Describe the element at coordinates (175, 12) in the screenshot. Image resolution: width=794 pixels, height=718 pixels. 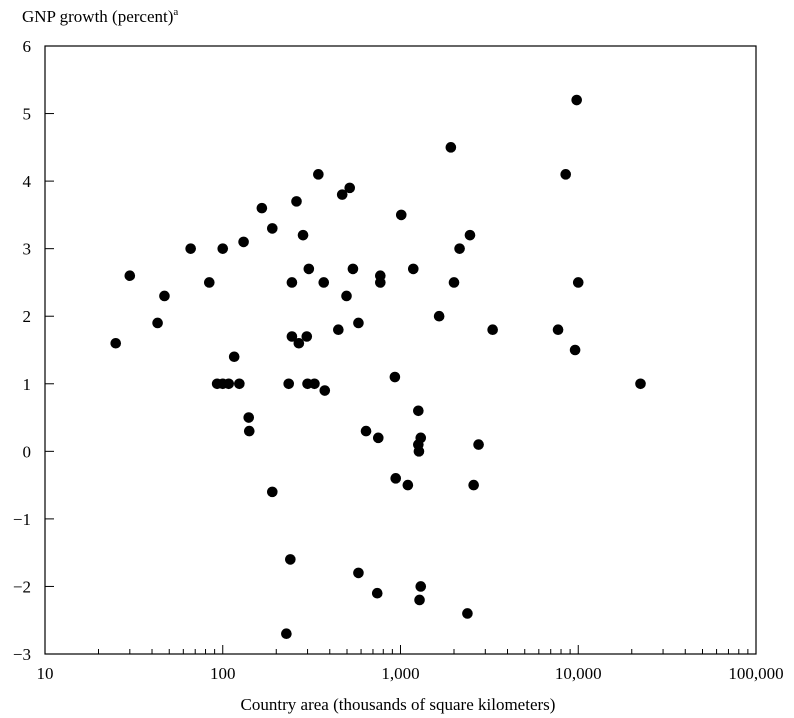
I see `y-axis-label-superscript: a` at that location.